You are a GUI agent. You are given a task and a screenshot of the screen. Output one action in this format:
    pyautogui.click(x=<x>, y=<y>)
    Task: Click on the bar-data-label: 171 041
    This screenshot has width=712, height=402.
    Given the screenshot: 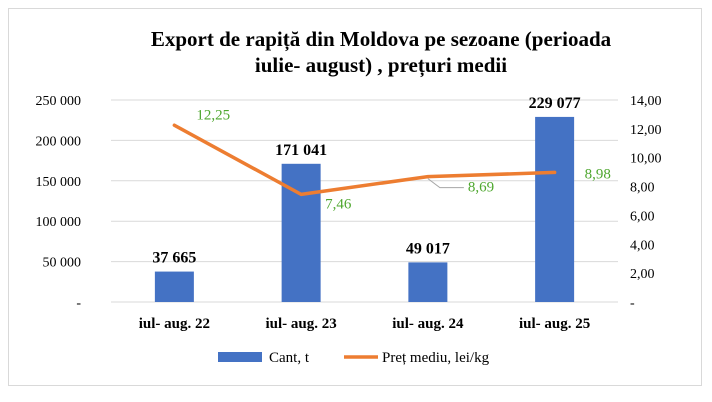 What is the action you would take?
    pyautogui.click(x=301, y=150)
    